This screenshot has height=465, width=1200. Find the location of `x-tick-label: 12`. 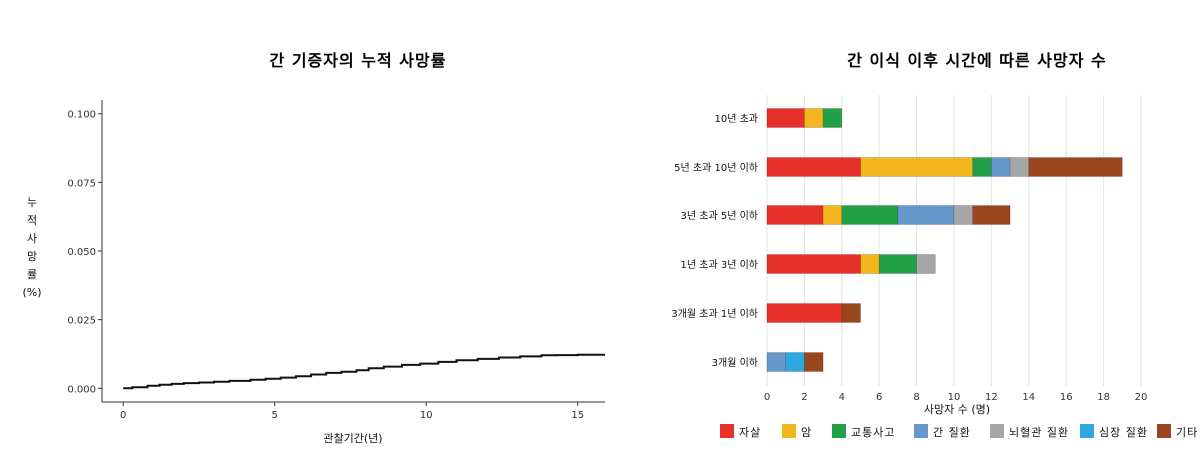

x-tick-label: 12 is located at coordinates (991, 397).